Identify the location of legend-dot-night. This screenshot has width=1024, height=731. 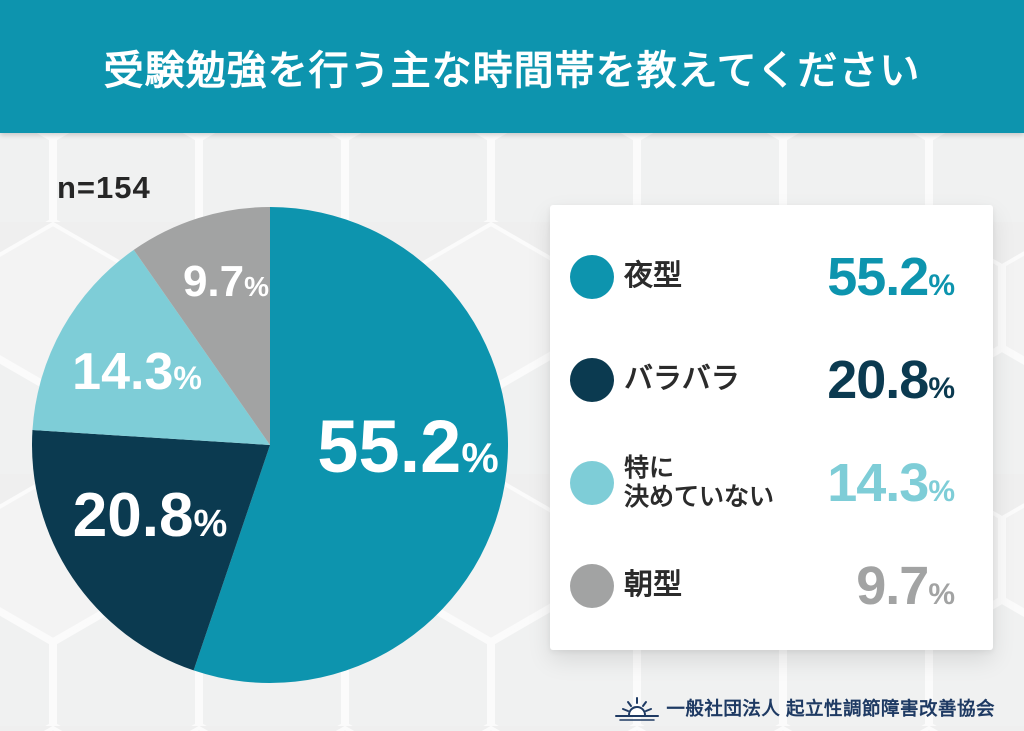
(592, 276).